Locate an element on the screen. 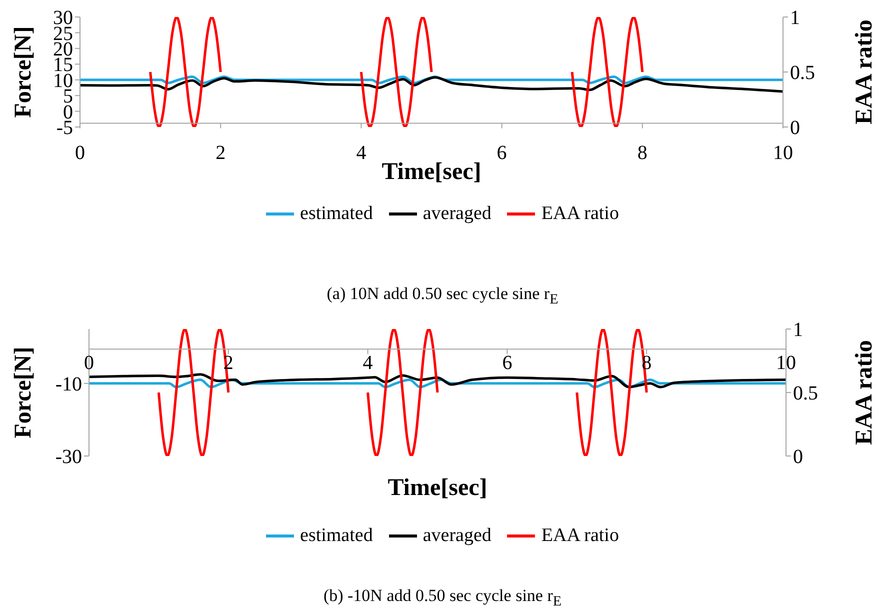 The image size is (885, 615). text: (b) -10N add 0.50 sec cycle sine r$_{E}$ is located at coordinates (442, 598).